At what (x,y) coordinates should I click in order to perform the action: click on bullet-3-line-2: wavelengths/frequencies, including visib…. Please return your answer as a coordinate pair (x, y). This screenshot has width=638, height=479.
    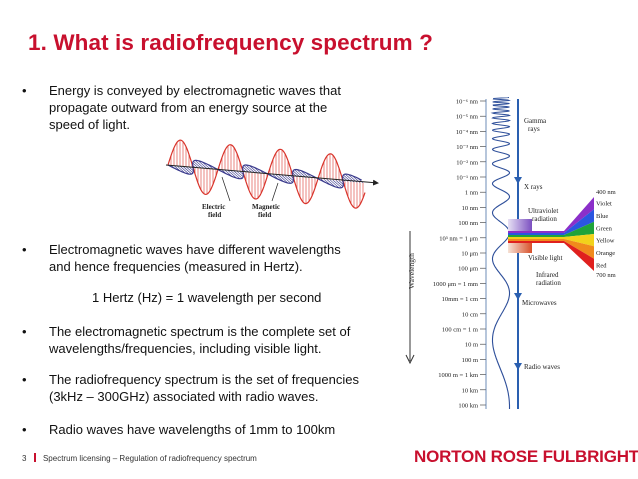
    Looking at the image, I should click on (185, 348).